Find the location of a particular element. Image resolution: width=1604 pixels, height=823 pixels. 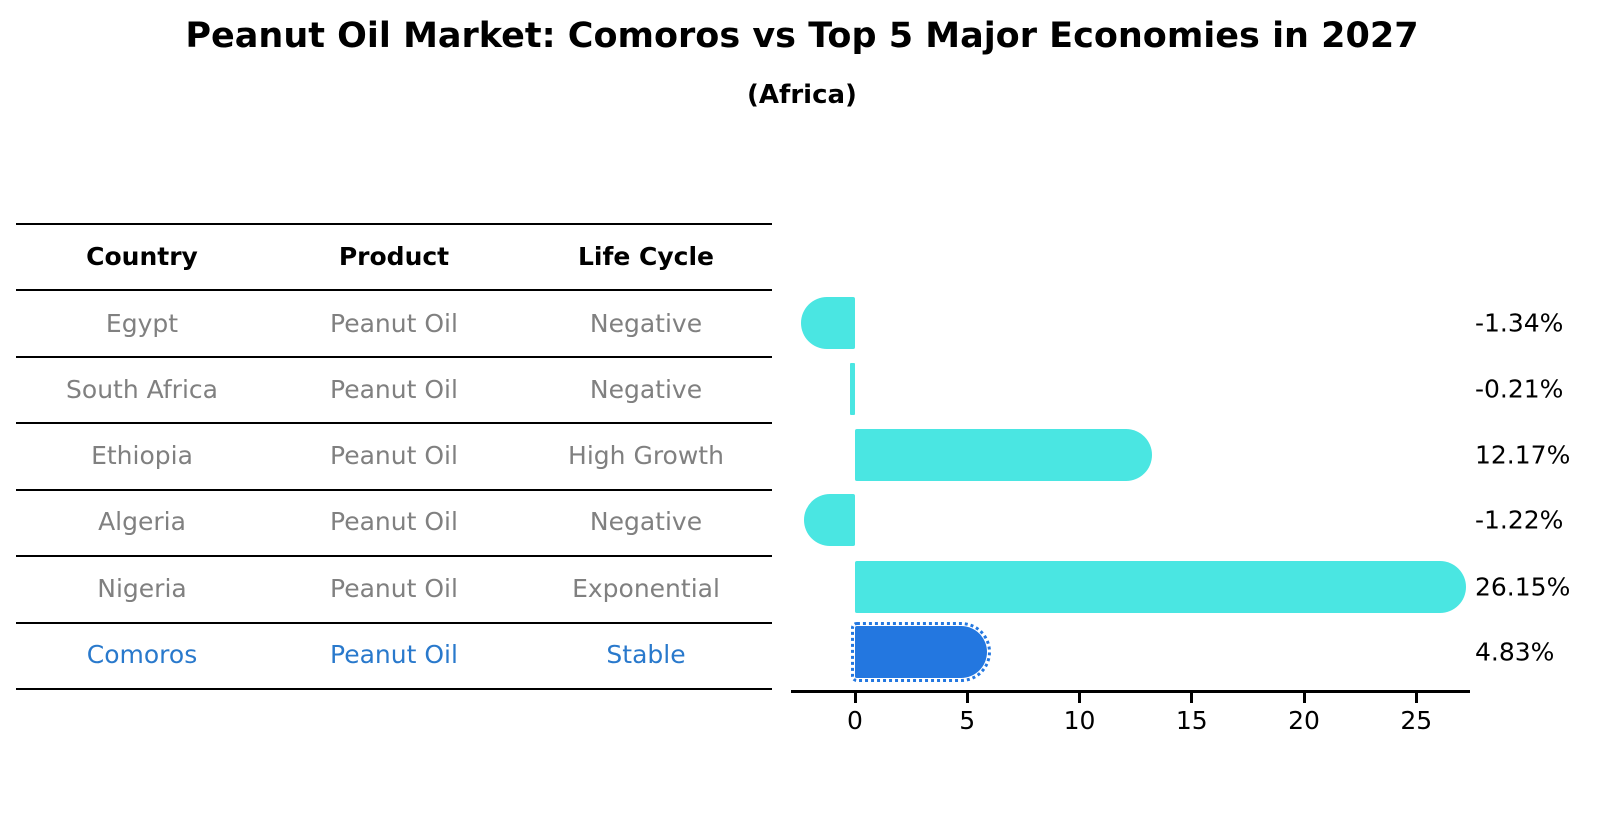

table-cell-country: Egypt is located at coordinates (142, 323).